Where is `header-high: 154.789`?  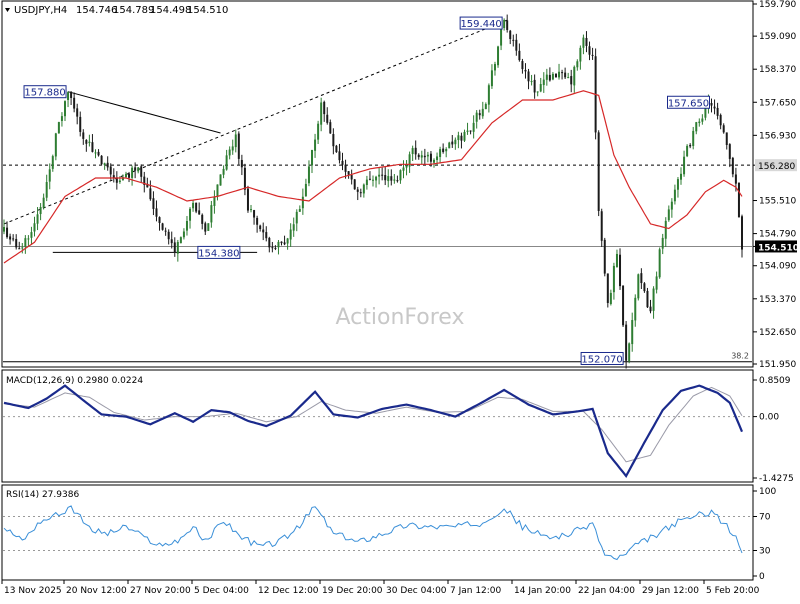
header-high: 154.789 is located at coordinates (133, 10).